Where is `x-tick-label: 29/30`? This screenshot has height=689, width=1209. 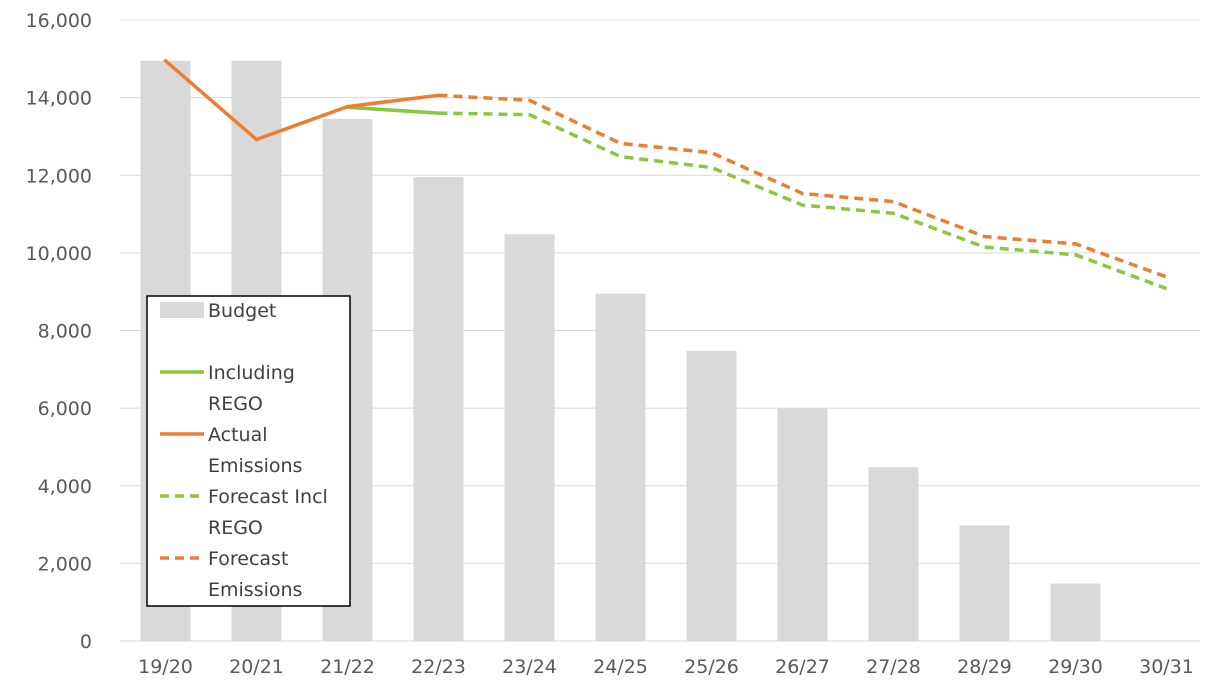
x-tick-label: 29/30 is located at coordinates (1075, 667).